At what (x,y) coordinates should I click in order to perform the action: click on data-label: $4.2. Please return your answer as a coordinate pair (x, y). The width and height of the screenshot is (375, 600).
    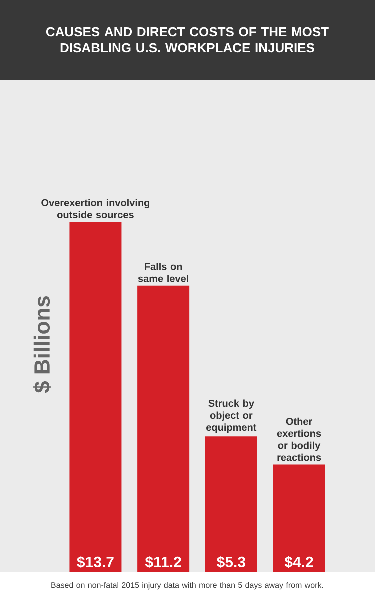
    Looking at the image, I should click on (299, 562).